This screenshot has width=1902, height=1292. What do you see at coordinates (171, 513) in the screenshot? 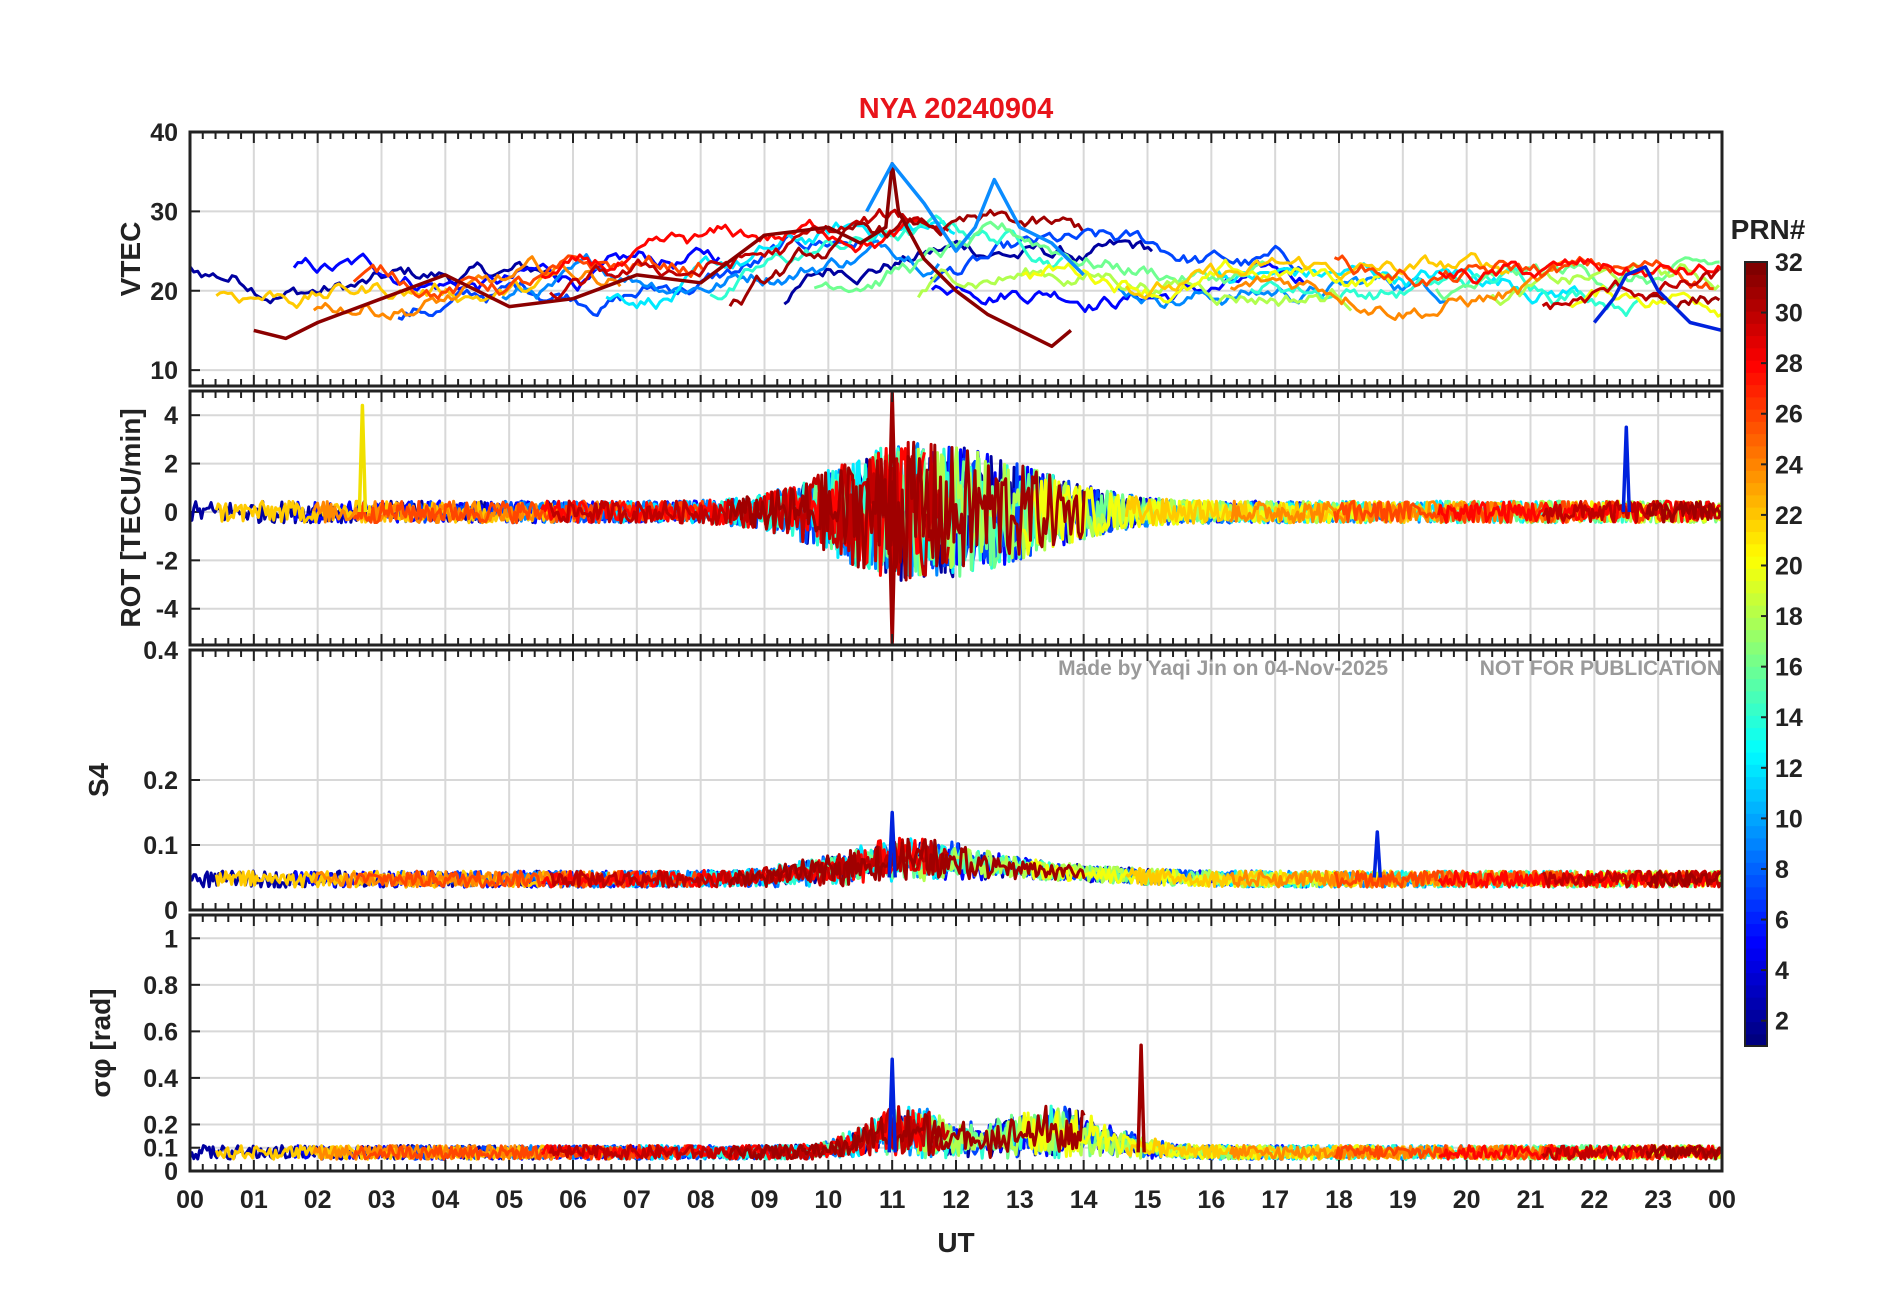
I see `rot-y-tick-label: 0` at bounding box center [171, 513].